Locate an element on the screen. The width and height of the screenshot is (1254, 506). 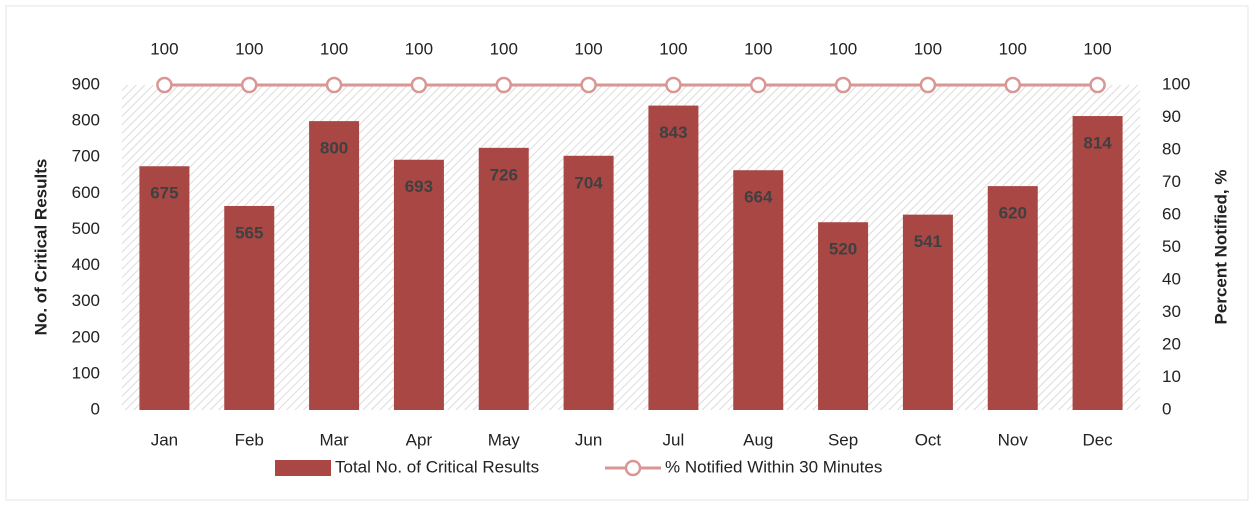
legend-label: % Notified Within 30 Minutes is located at coordinates (773, 466).